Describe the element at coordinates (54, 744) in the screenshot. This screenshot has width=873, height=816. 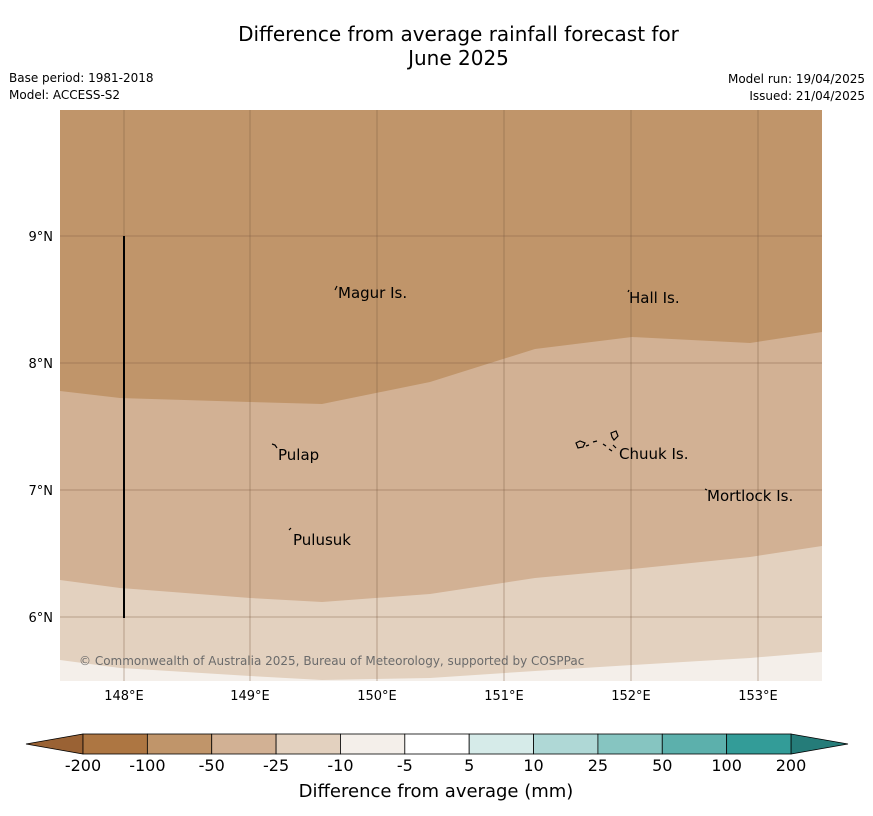
I see `colorbar-low-extend` at that location.